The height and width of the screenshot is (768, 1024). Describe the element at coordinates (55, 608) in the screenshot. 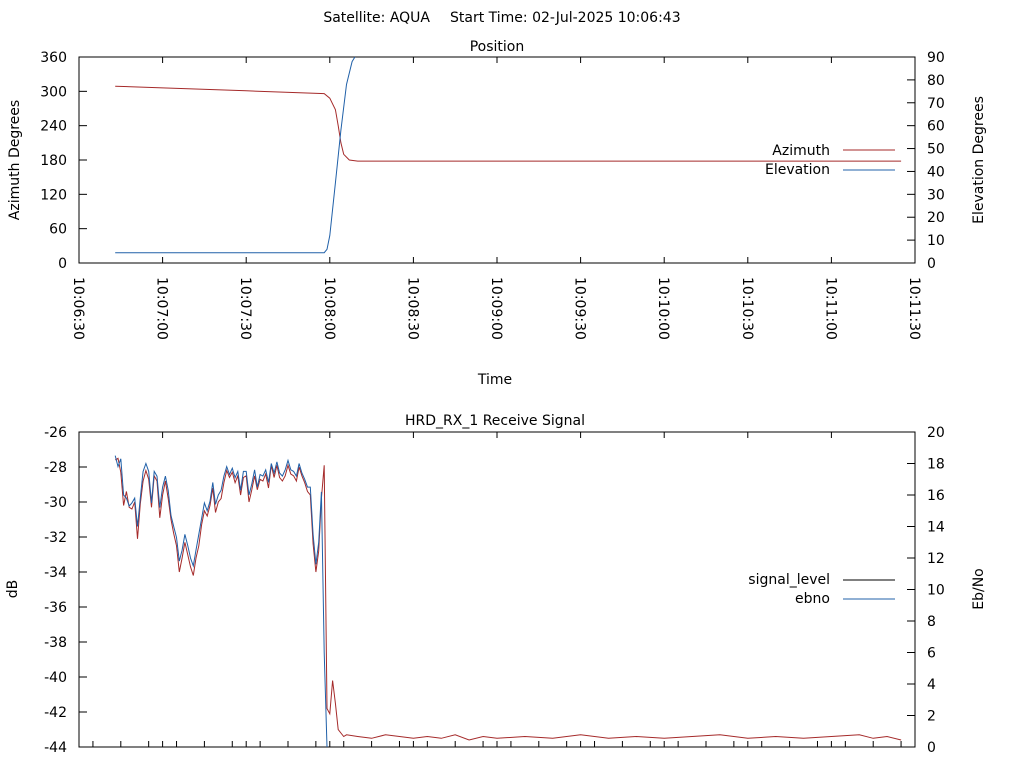

I see `y-tick-label: -36` at that location.